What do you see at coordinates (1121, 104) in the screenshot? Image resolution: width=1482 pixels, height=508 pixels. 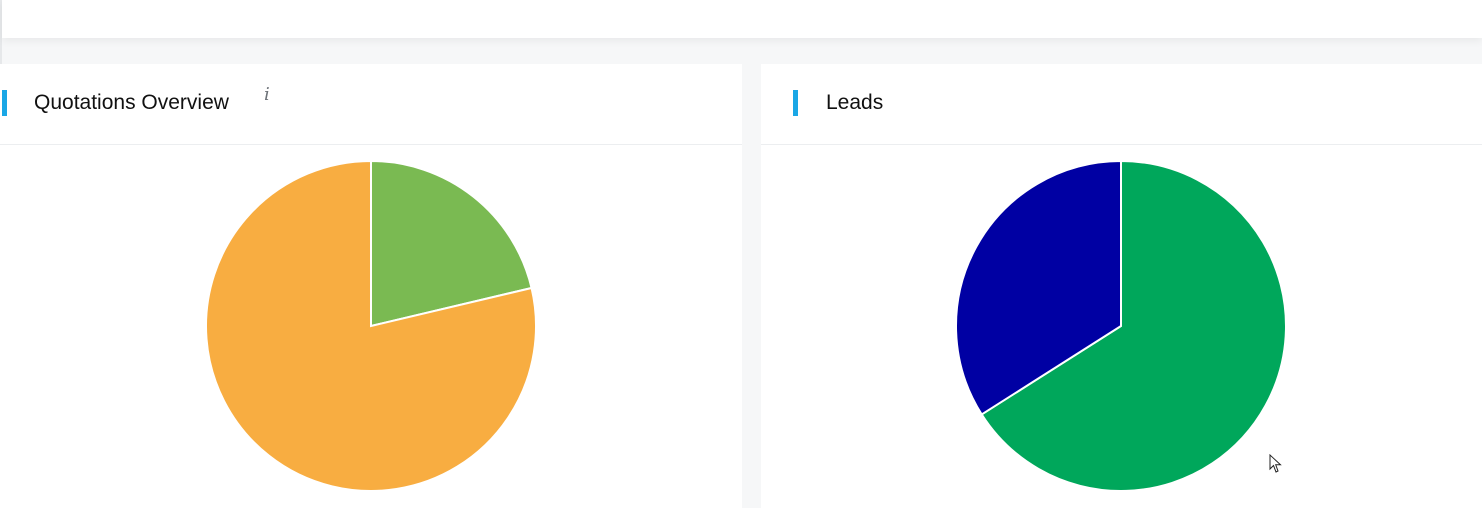 I see `leads-panel-header: Leads` at bounding box center [1121, 104].